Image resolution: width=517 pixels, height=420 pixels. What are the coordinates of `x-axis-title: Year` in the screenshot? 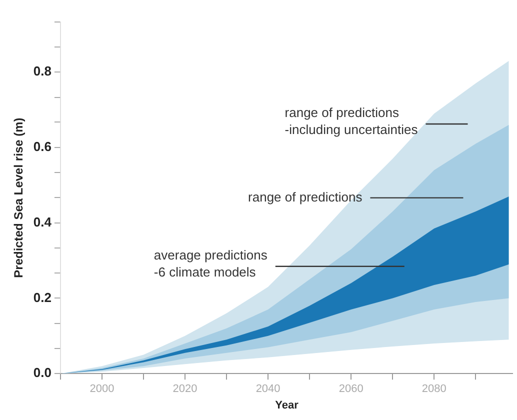 It's located at (287, 405).